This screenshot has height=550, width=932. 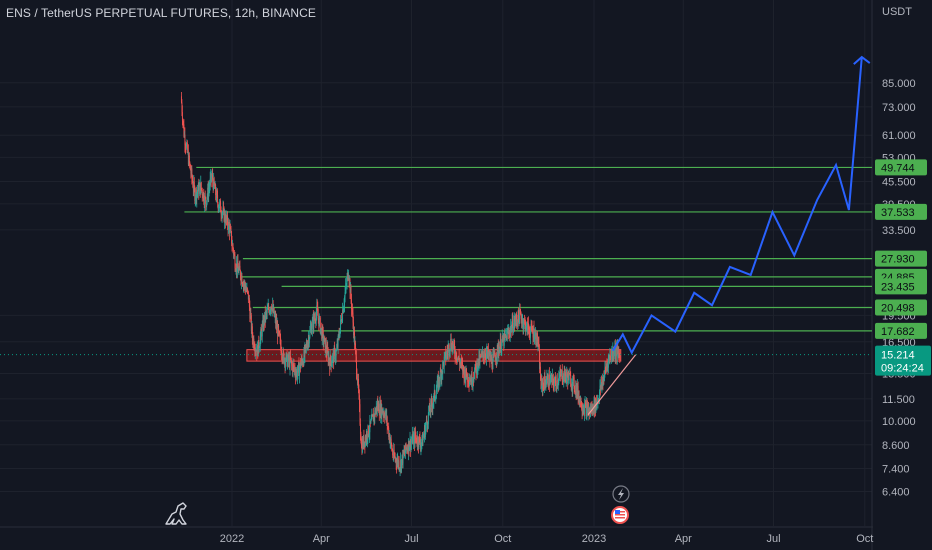 I want to click on level-tag: 23.435, so click(x=901, y=286).